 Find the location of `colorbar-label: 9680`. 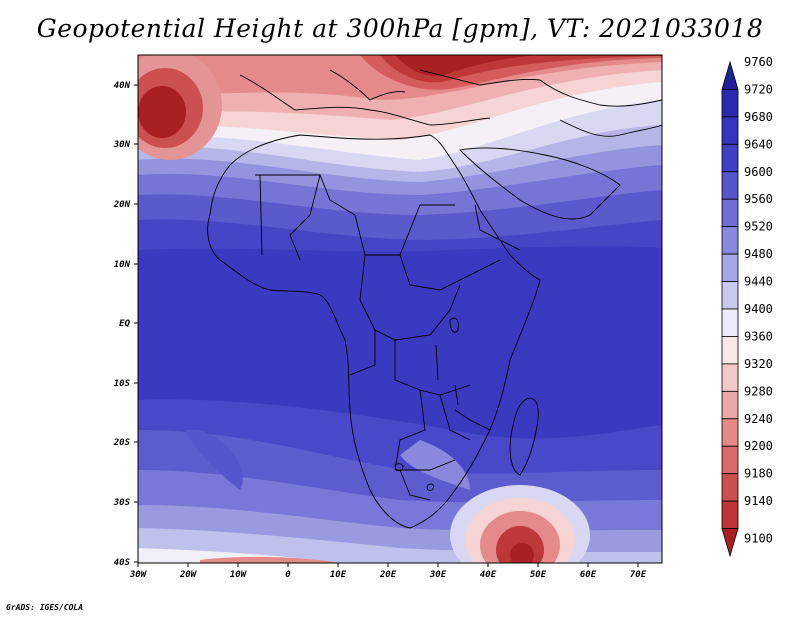

colorbar-label: 9680 is located at coordinates (758, 117).